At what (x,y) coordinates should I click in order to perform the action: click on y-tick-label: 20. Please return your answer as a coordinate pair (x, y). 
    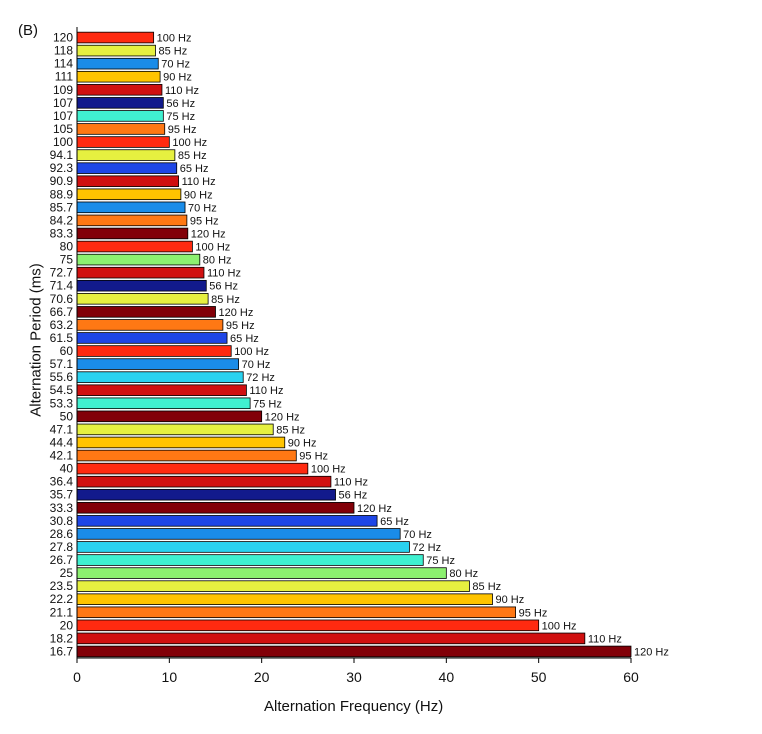
    Looking at the image, I should click on (67, 625).